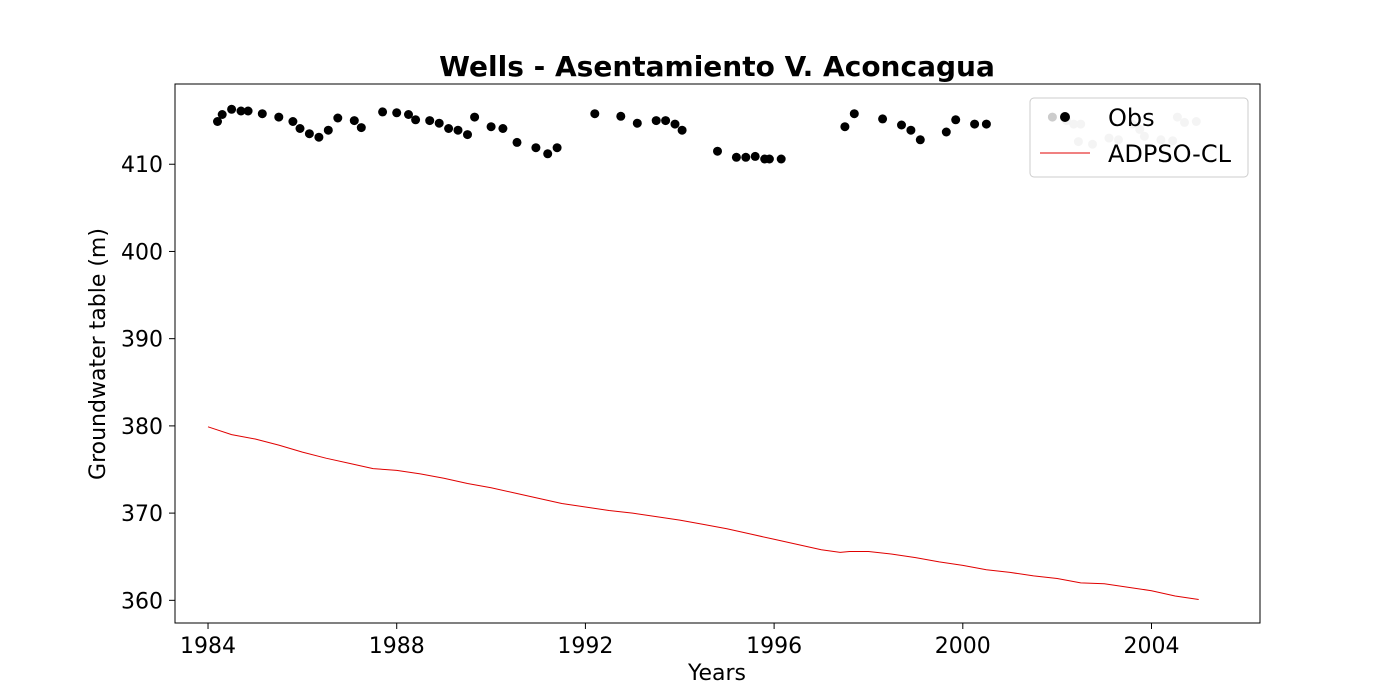 The width and height of the screenshot is (1400, 700). Describe the element at coordinates (1131, 118) in the screenshot. I see `legend-obs-label: Obs` at that location.